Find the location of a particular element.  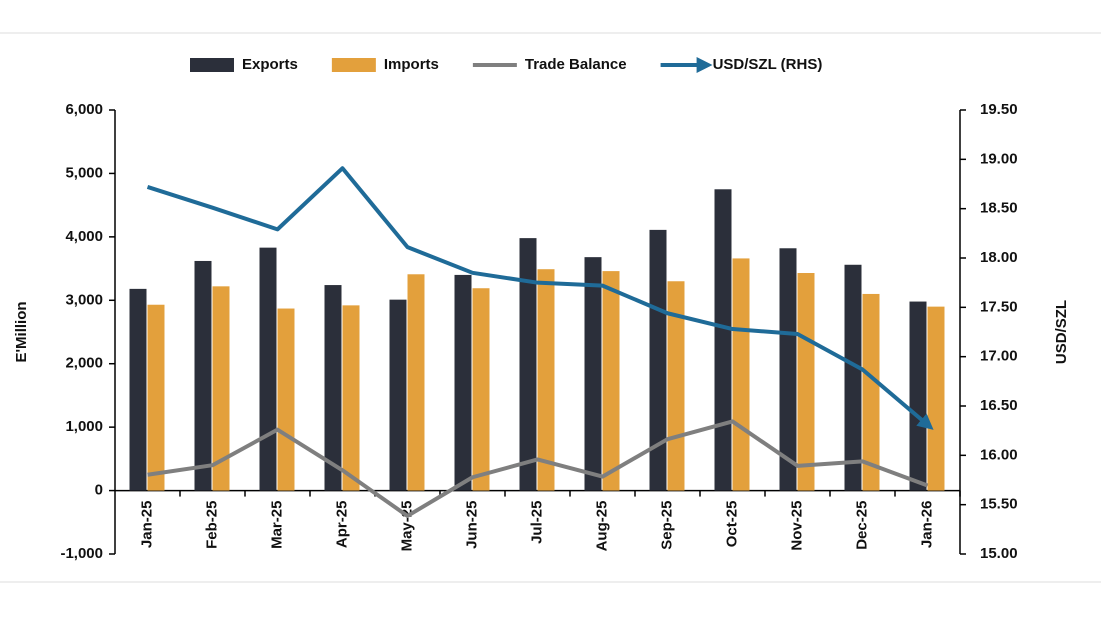

x-tick-label: Jan-26 is located at coordinates (926, 525).